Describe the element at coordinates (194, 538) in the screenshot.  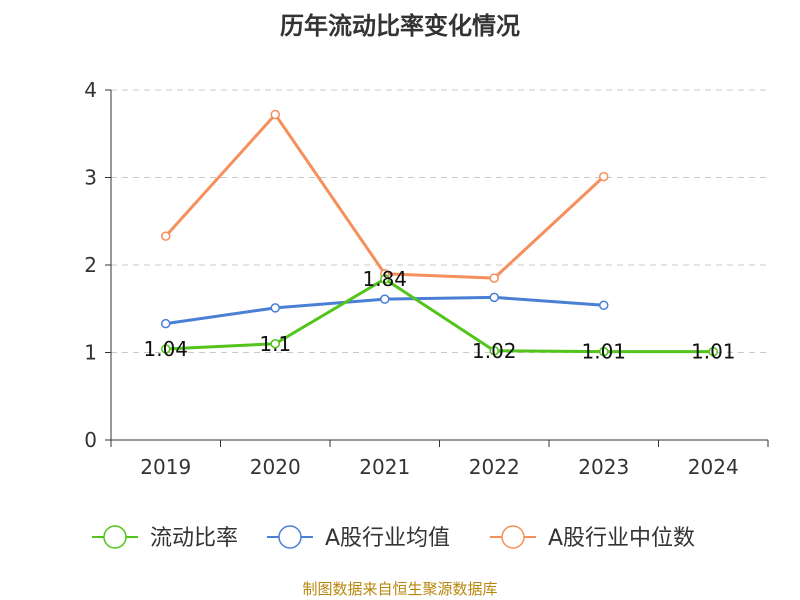
I see `legend-item-label: 流动比率` at that location.